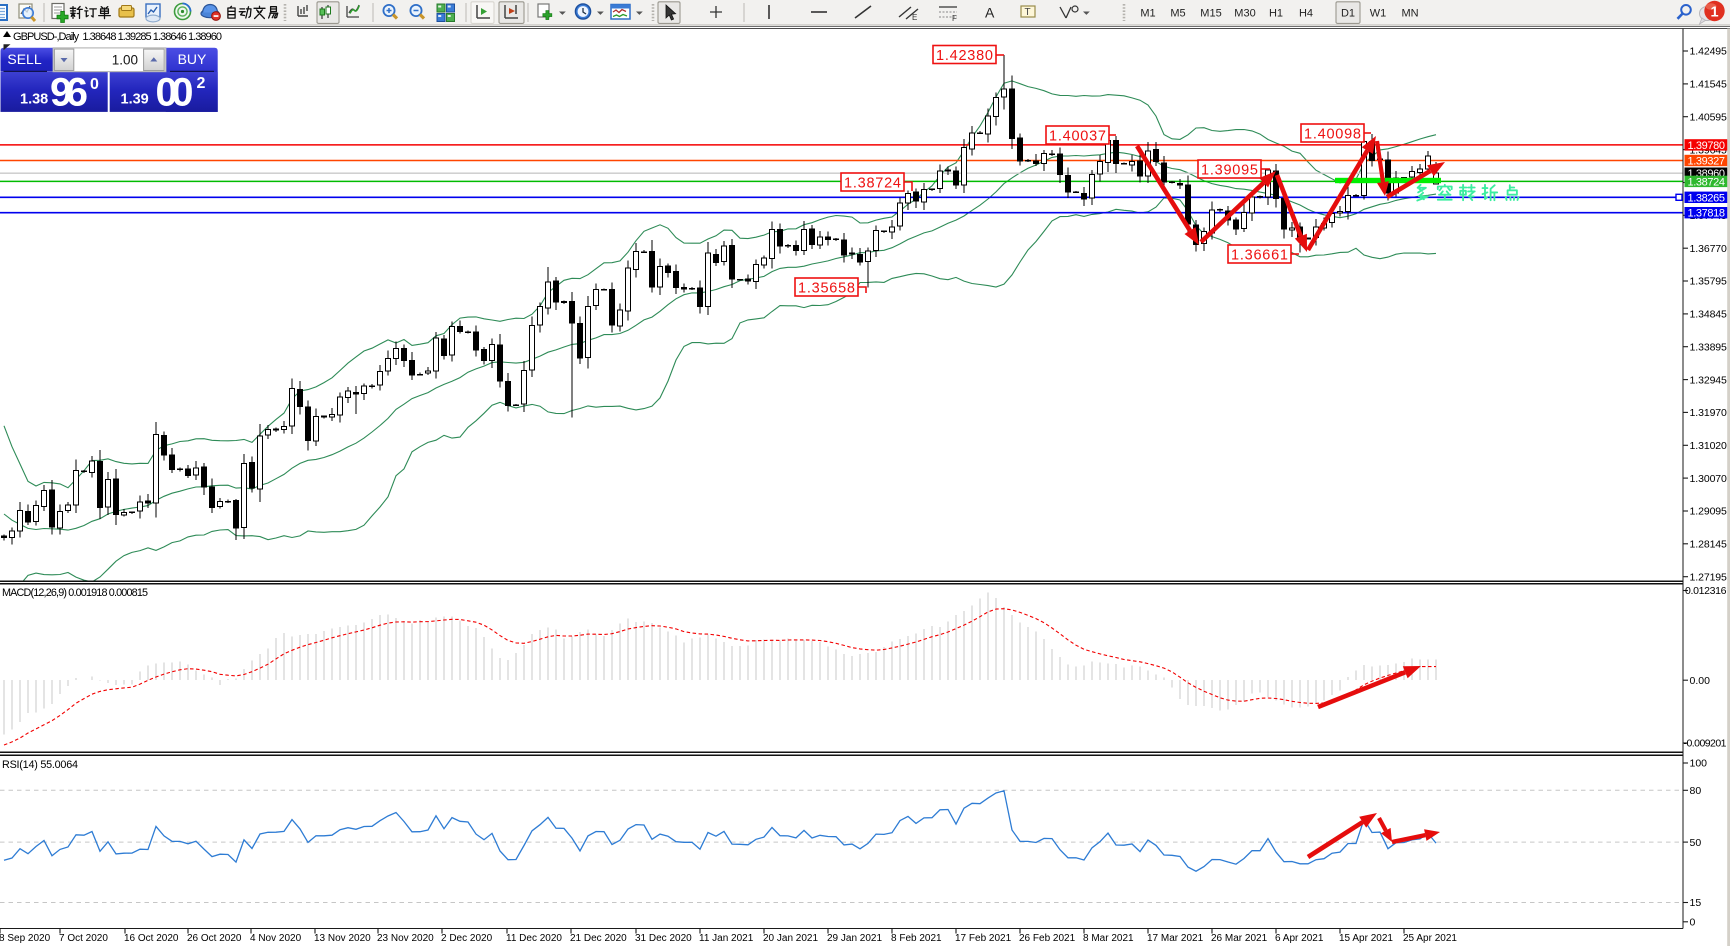  Describe the element at coordinates (1229, 171) in the screenshot. I see `svg-text: 1.39095` at that location.